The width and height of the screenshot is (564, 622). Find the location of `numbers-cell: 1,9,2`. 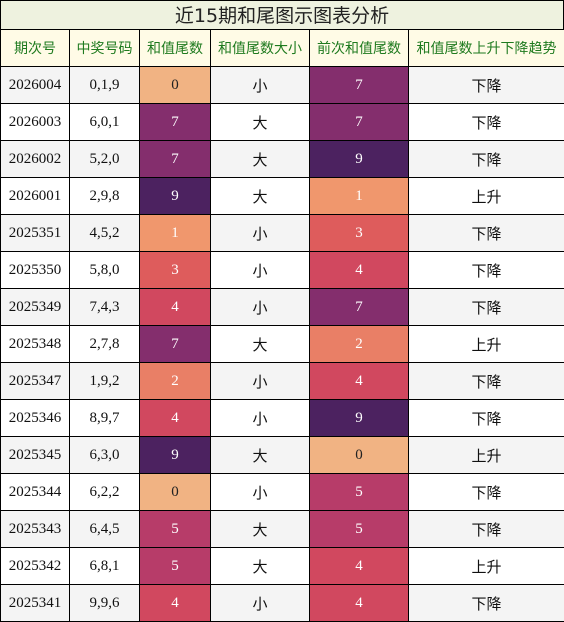

numbers-cell: 1,9,2 is located at coordinates (105, 381).